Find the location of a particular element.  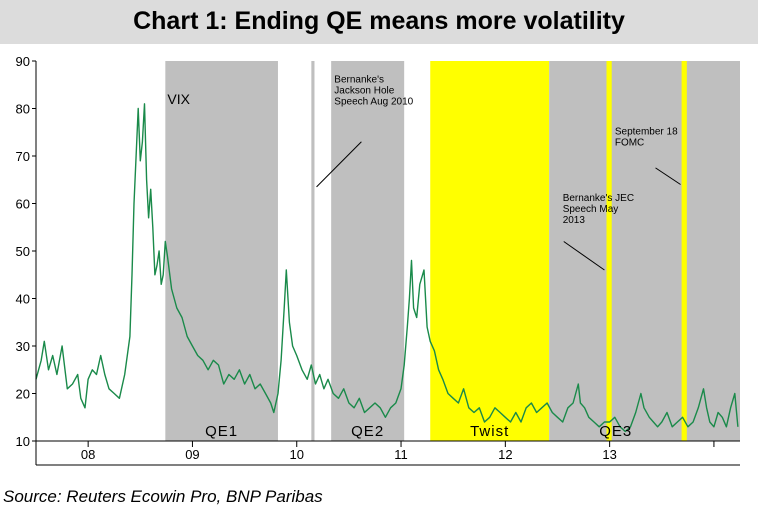

shaded-region-qe1 is located at coordinates (221, 251).